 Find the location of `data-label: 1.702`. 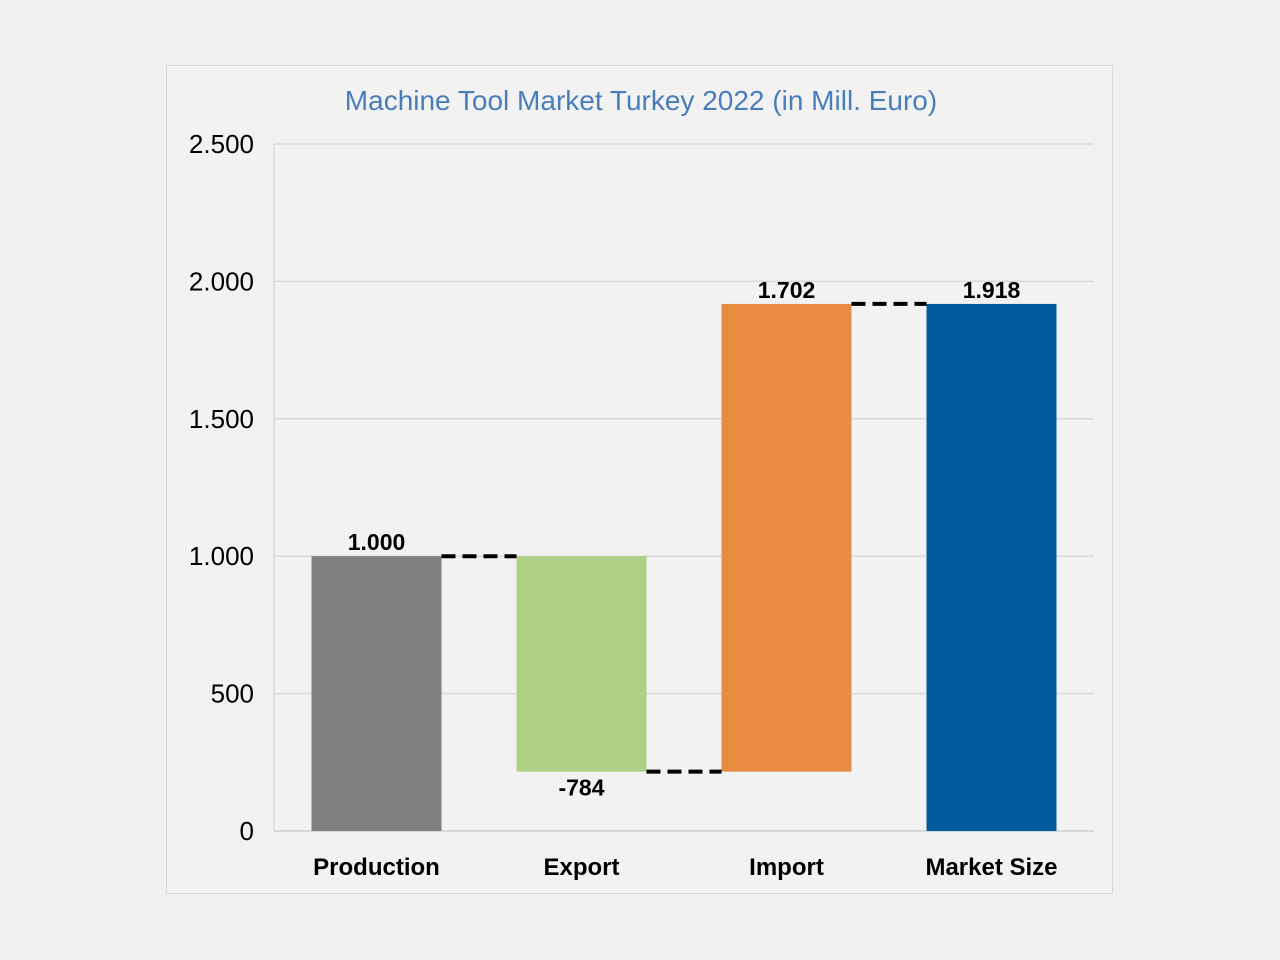

data-label: 1.702 is located at coordinates (787, 290).